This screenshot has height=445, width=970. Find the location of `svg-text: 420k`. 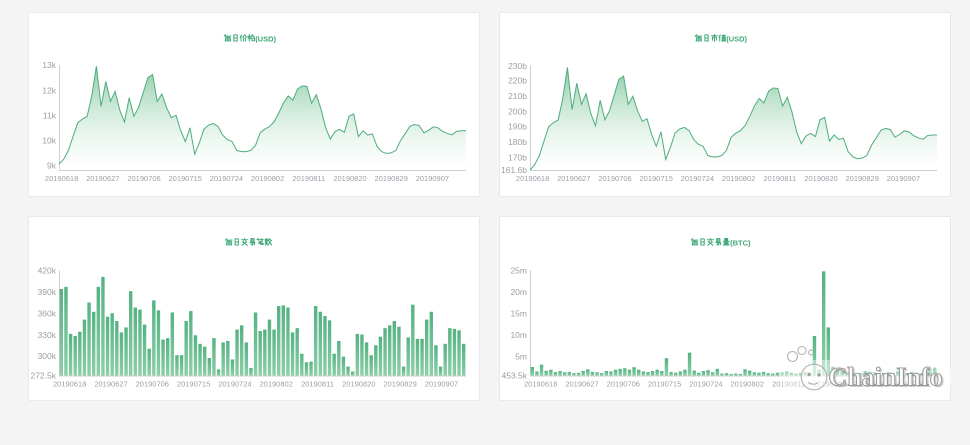

svg-text: 420k is located at coordinates (47, 271).